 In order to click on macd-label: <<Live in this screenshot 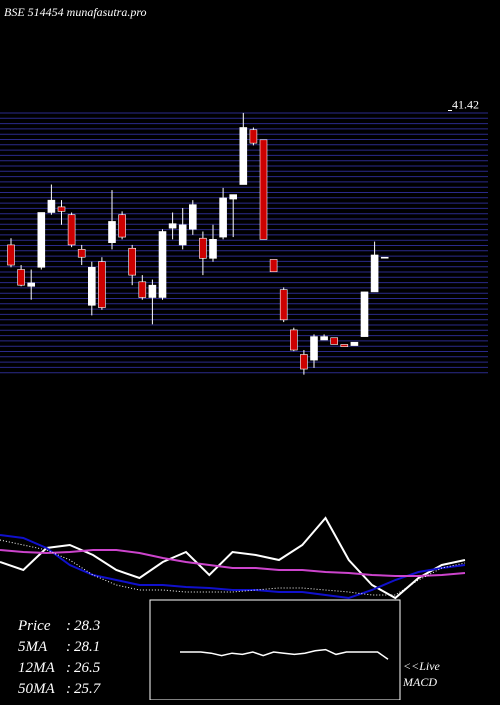, I will do `click(422, 666)`.